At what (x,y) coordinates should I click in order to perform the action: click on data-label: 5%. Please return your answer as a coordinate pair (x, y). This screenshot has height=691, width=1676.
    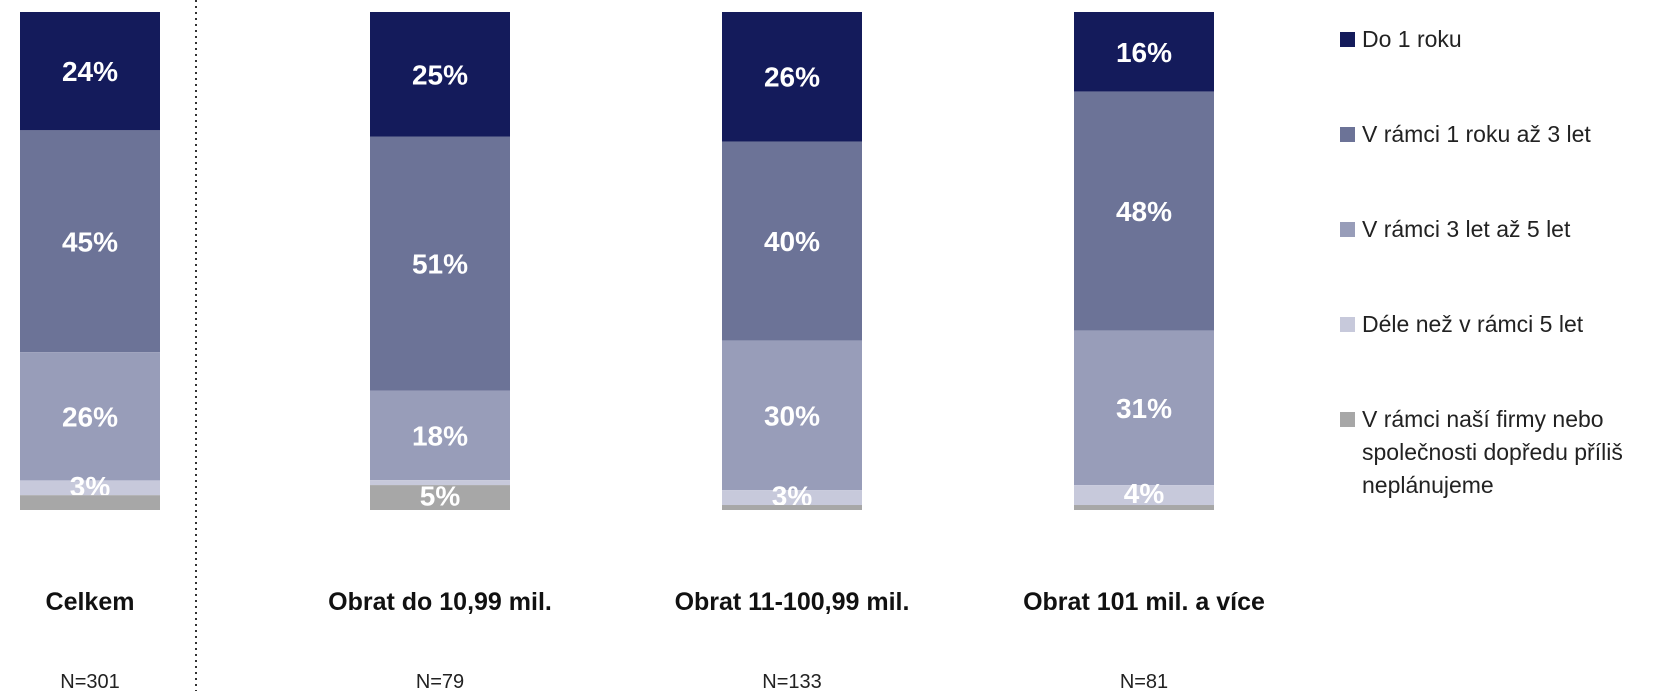
    Looking at the image, I should click on (440, 496).